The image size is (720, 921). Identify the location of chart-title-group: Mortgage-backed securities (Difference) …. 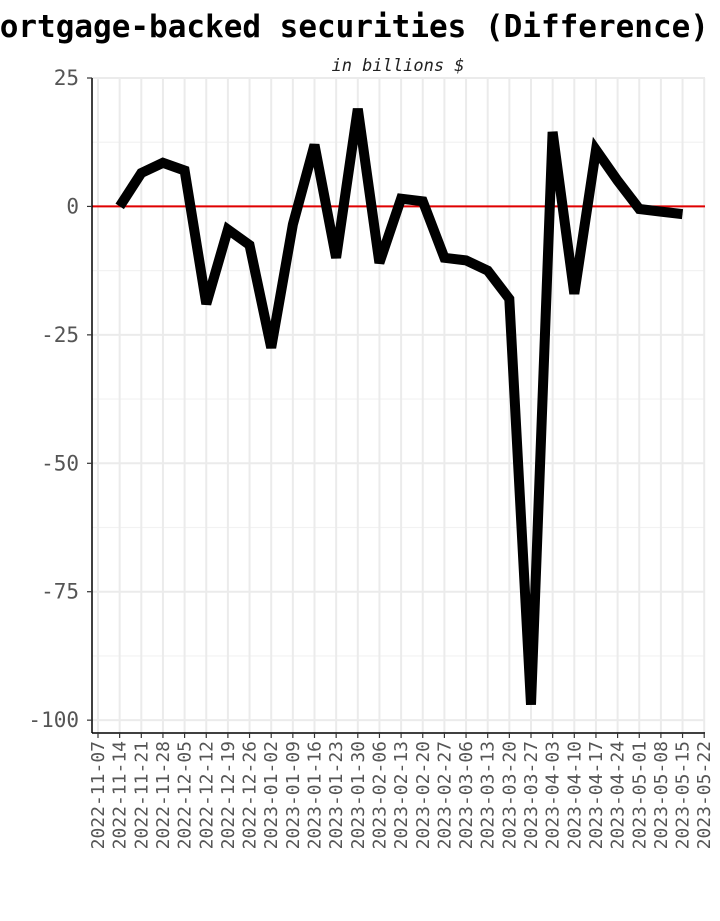
(354, 42).